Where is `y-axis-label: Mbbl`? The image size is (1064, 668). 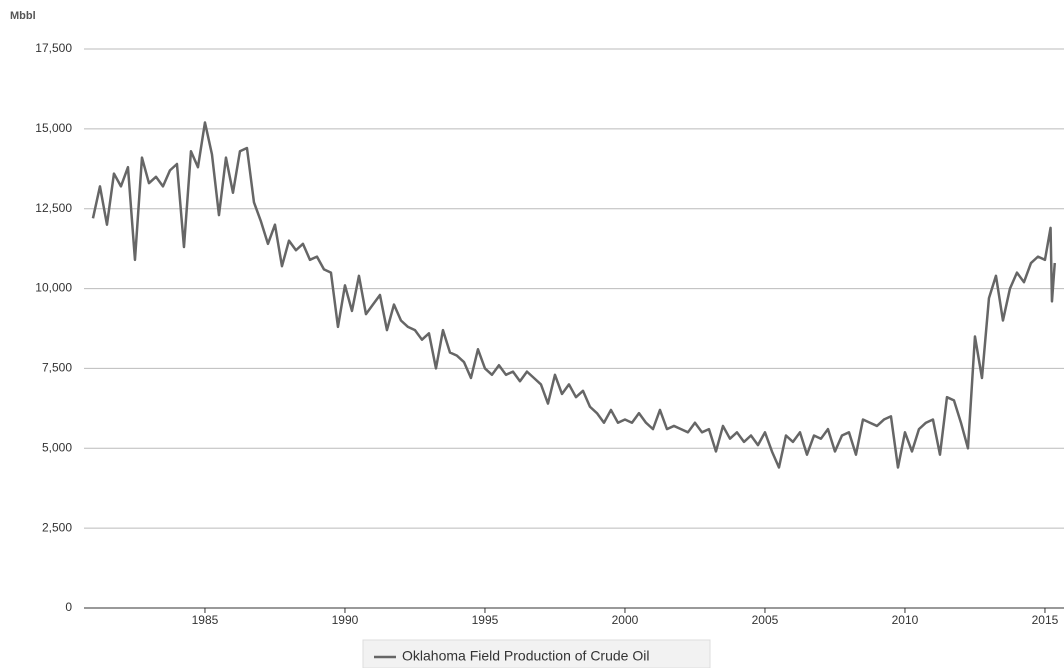
y-axis-label: Mbbl is located at coordinates (23, 16).